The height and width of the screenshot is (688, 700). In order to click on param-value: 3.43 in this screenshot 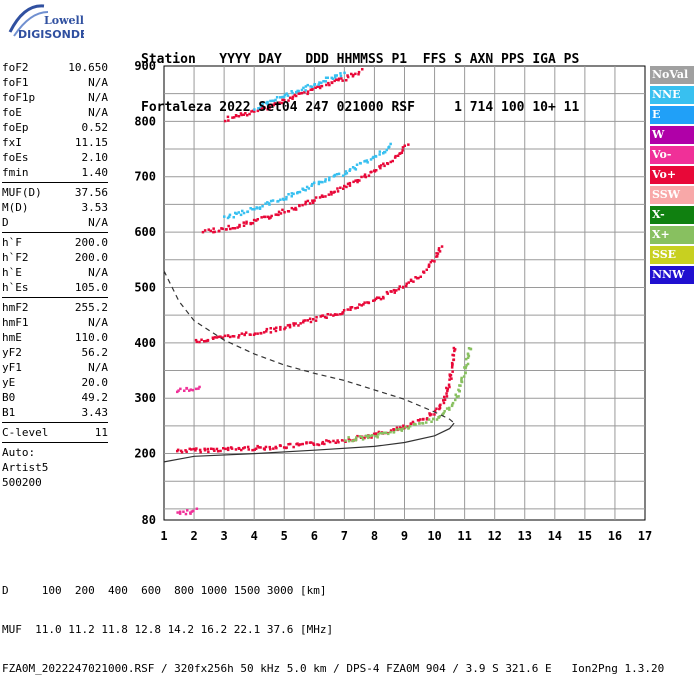, I will do `click(95, 412)`.